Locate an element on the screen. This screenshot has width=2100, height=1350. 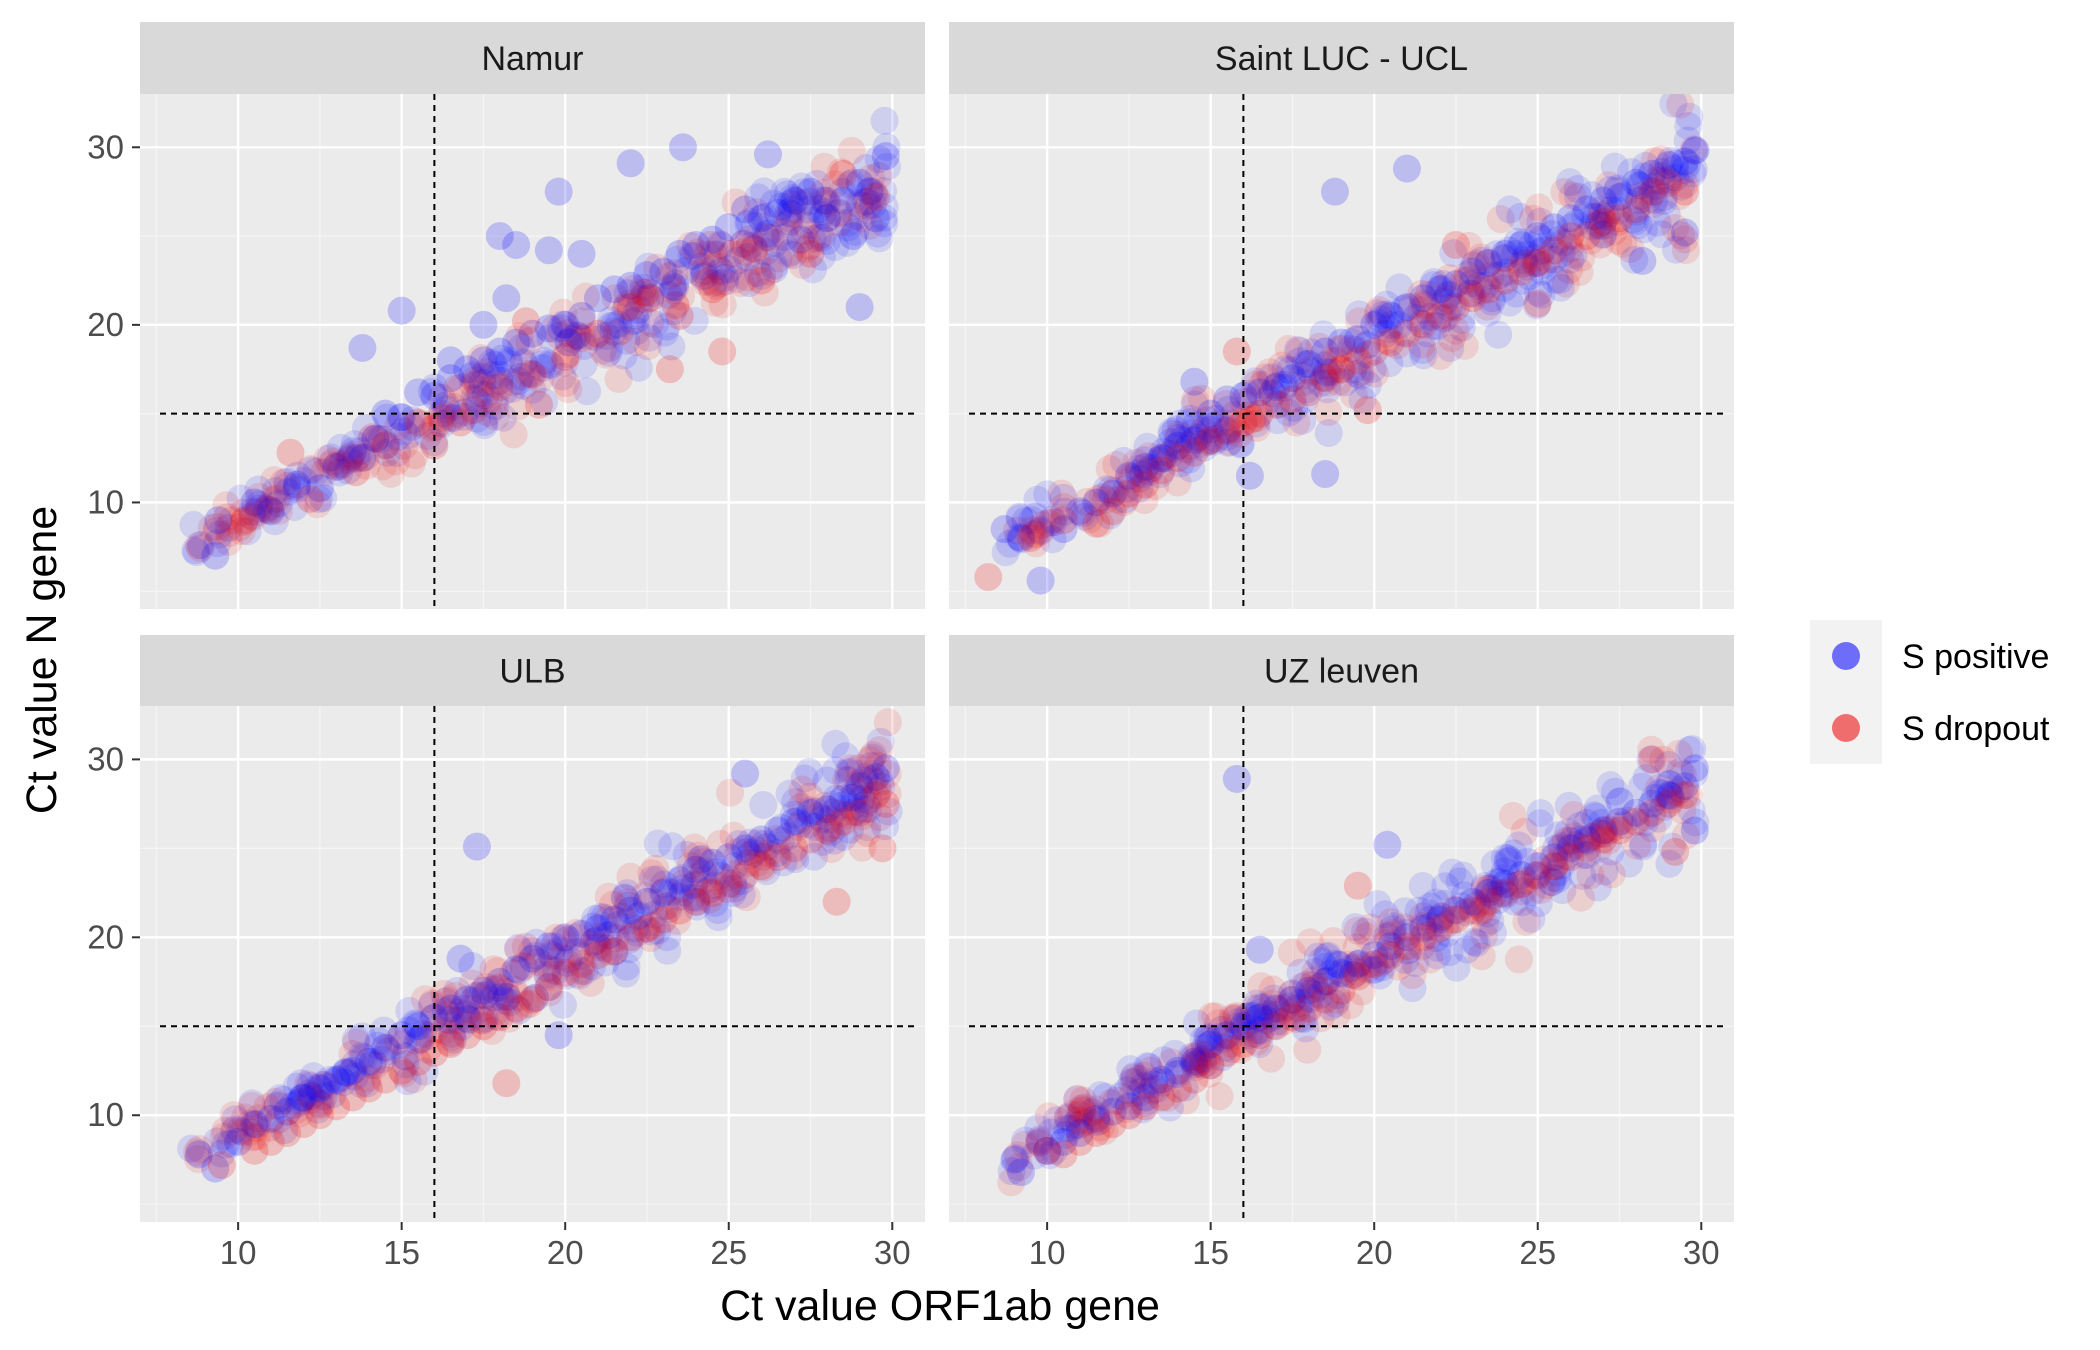
y-tick-label: 20 is located at coordinates (105, 936).